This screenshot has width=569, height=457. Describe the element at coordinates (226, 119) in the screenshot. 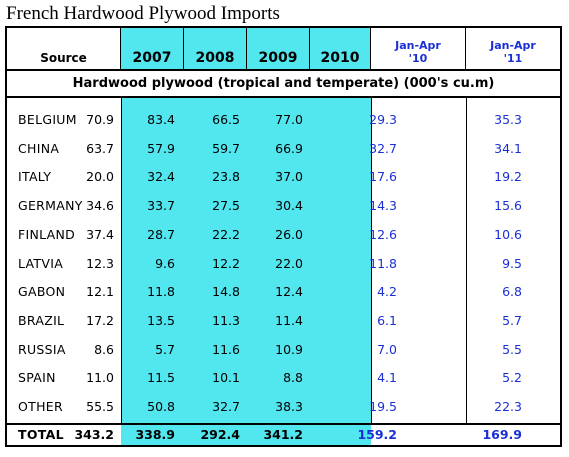

I see `cell-2009: 66.5` at that location.